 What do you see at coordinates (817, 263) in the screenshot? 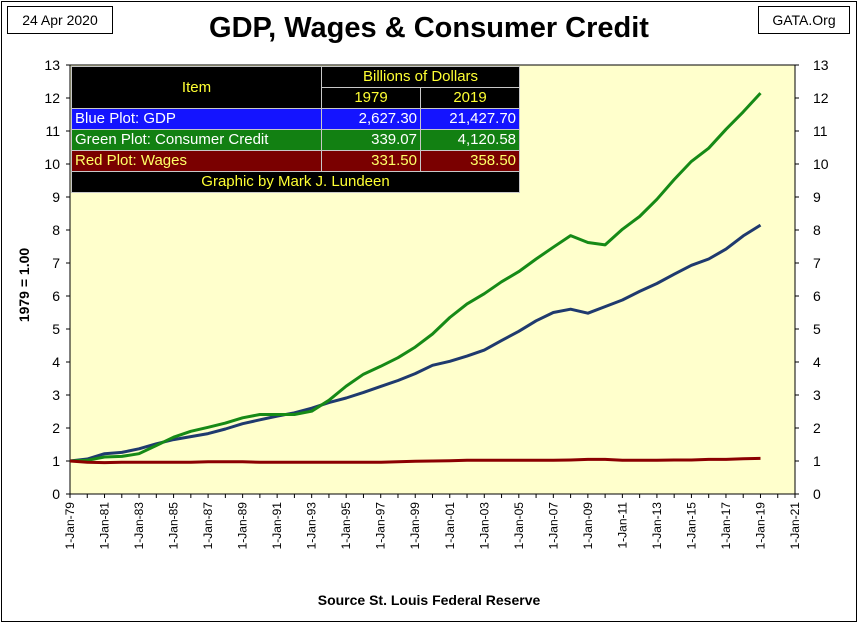
I see `y-tick-label-right: 7` at bounding box center [817, 263].